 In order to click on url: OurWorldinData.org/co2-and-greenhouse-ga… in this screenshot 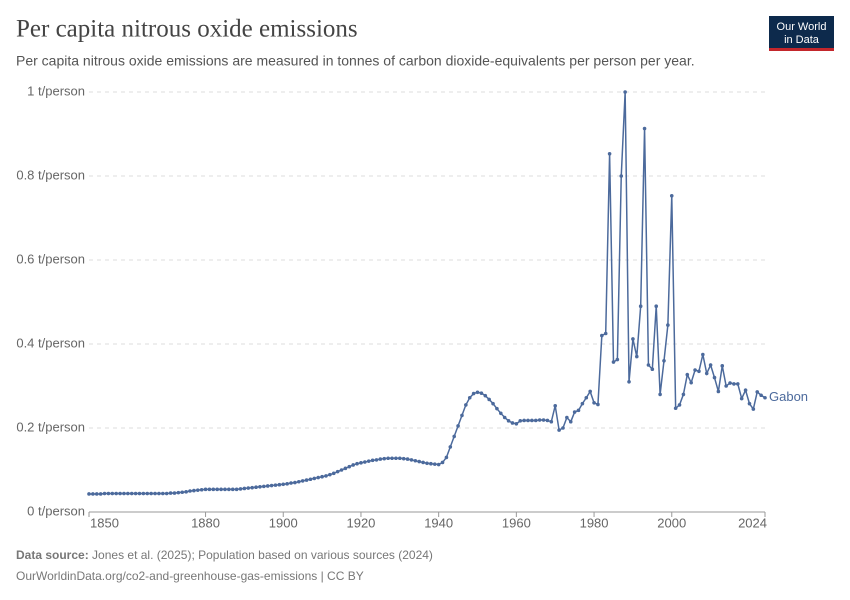, I will do `click(190, 576)`.